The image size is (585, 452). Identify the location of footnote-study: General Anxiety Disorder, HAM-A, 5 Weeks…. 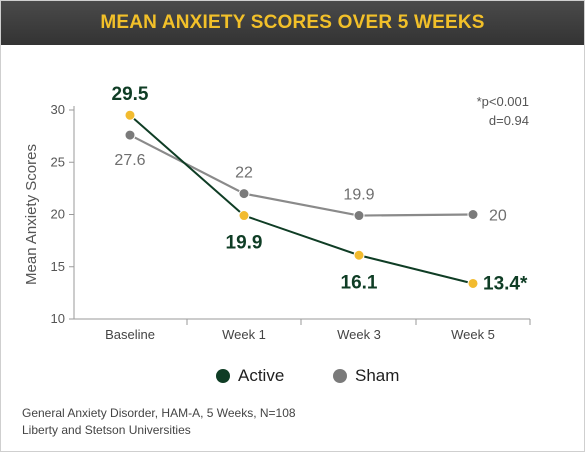
(159, 413).